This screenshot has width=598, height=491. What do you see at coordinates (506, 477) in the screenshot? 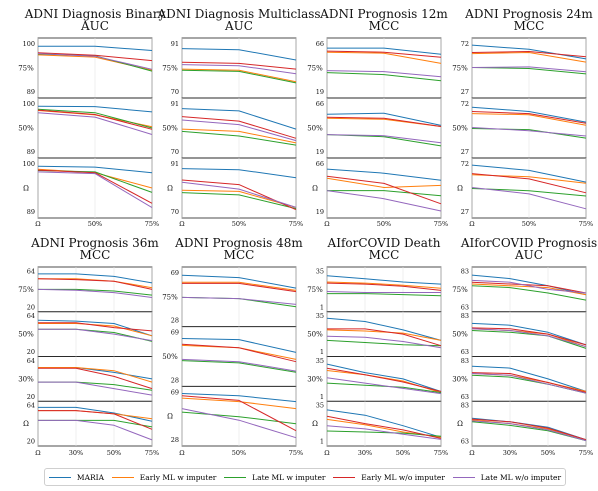
I see `legend-item-late-ml-w-o-imputer: Late ML w/o imputer` at bounding box center [506, 477].